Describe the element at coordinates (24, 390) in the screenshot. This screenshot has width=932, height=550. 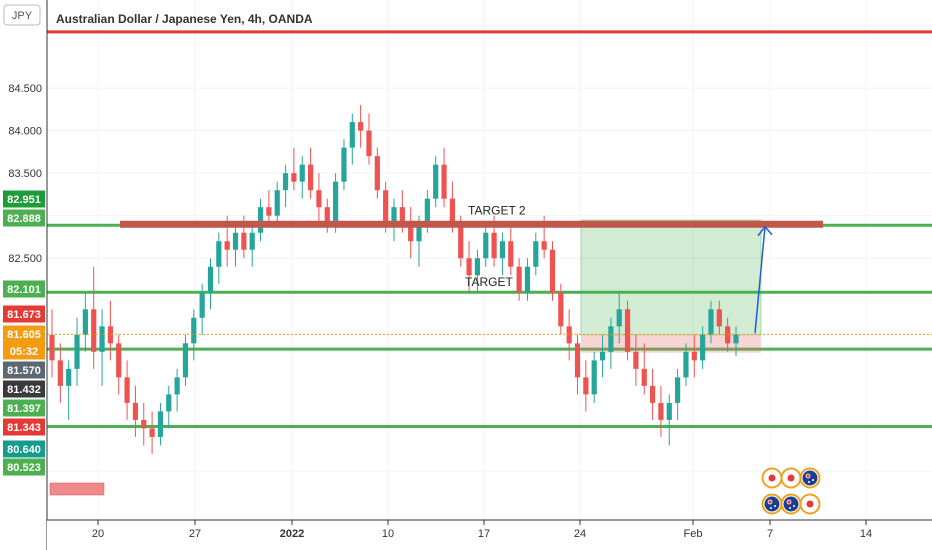
I see `price-label: 81.432` at that location.